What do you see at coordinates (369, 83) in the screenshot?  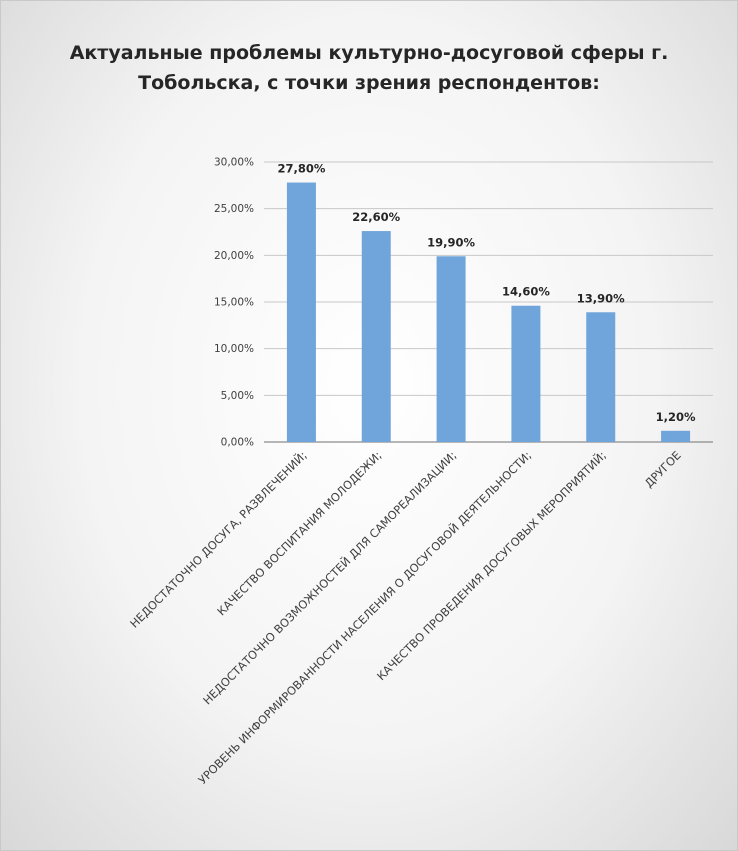 I see `chart-title-line-2: Тобольска, с точки зрения респондентов:` at bounding box center [369, 83].